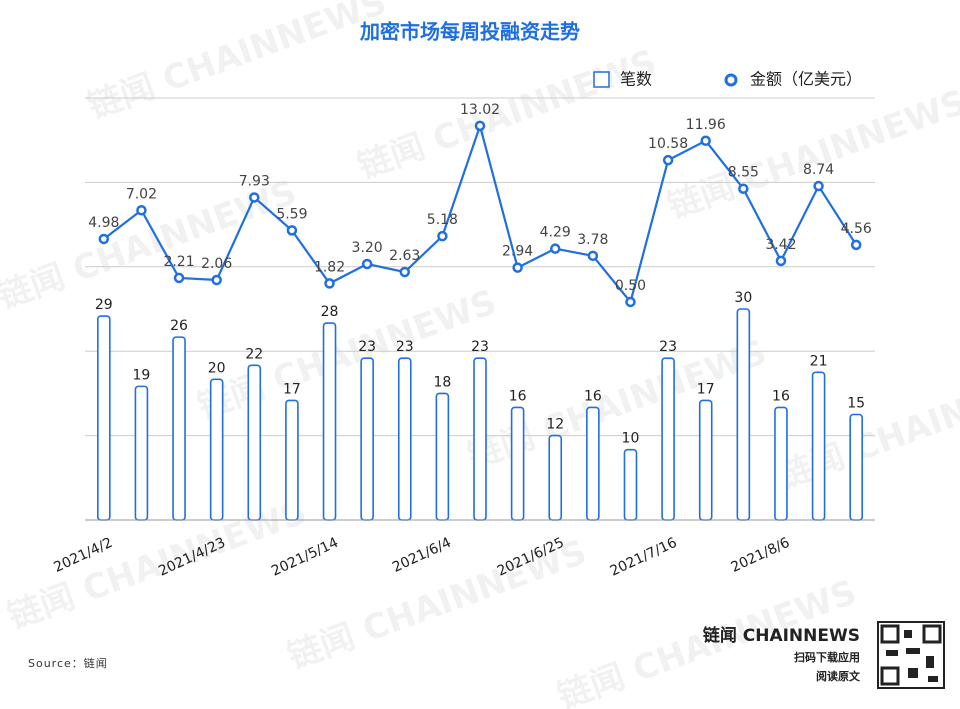 This screenshot has height=709, width=960. What do you see at coordinates (469, 32) in the screenshot?
I see `chart-title: 加密市场每周投融资走势` at bounding box center [469, 32].